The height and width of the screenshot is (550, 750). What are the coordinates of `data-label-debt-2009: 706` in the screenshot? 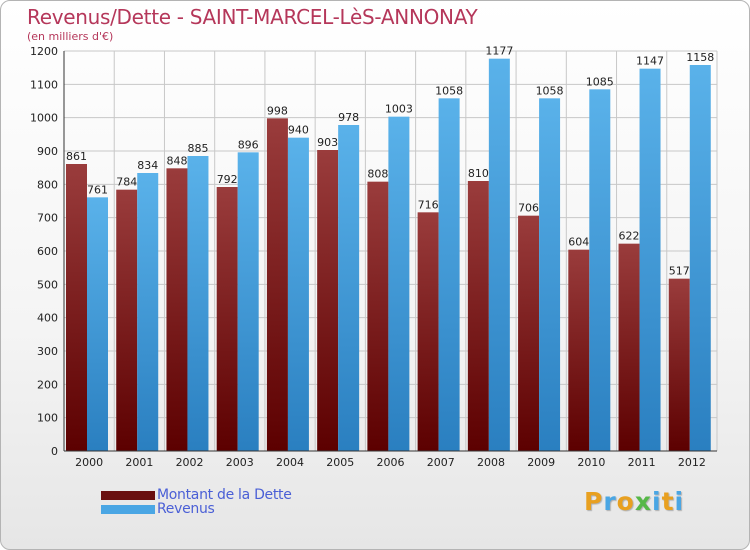 It's located at (528, 208).